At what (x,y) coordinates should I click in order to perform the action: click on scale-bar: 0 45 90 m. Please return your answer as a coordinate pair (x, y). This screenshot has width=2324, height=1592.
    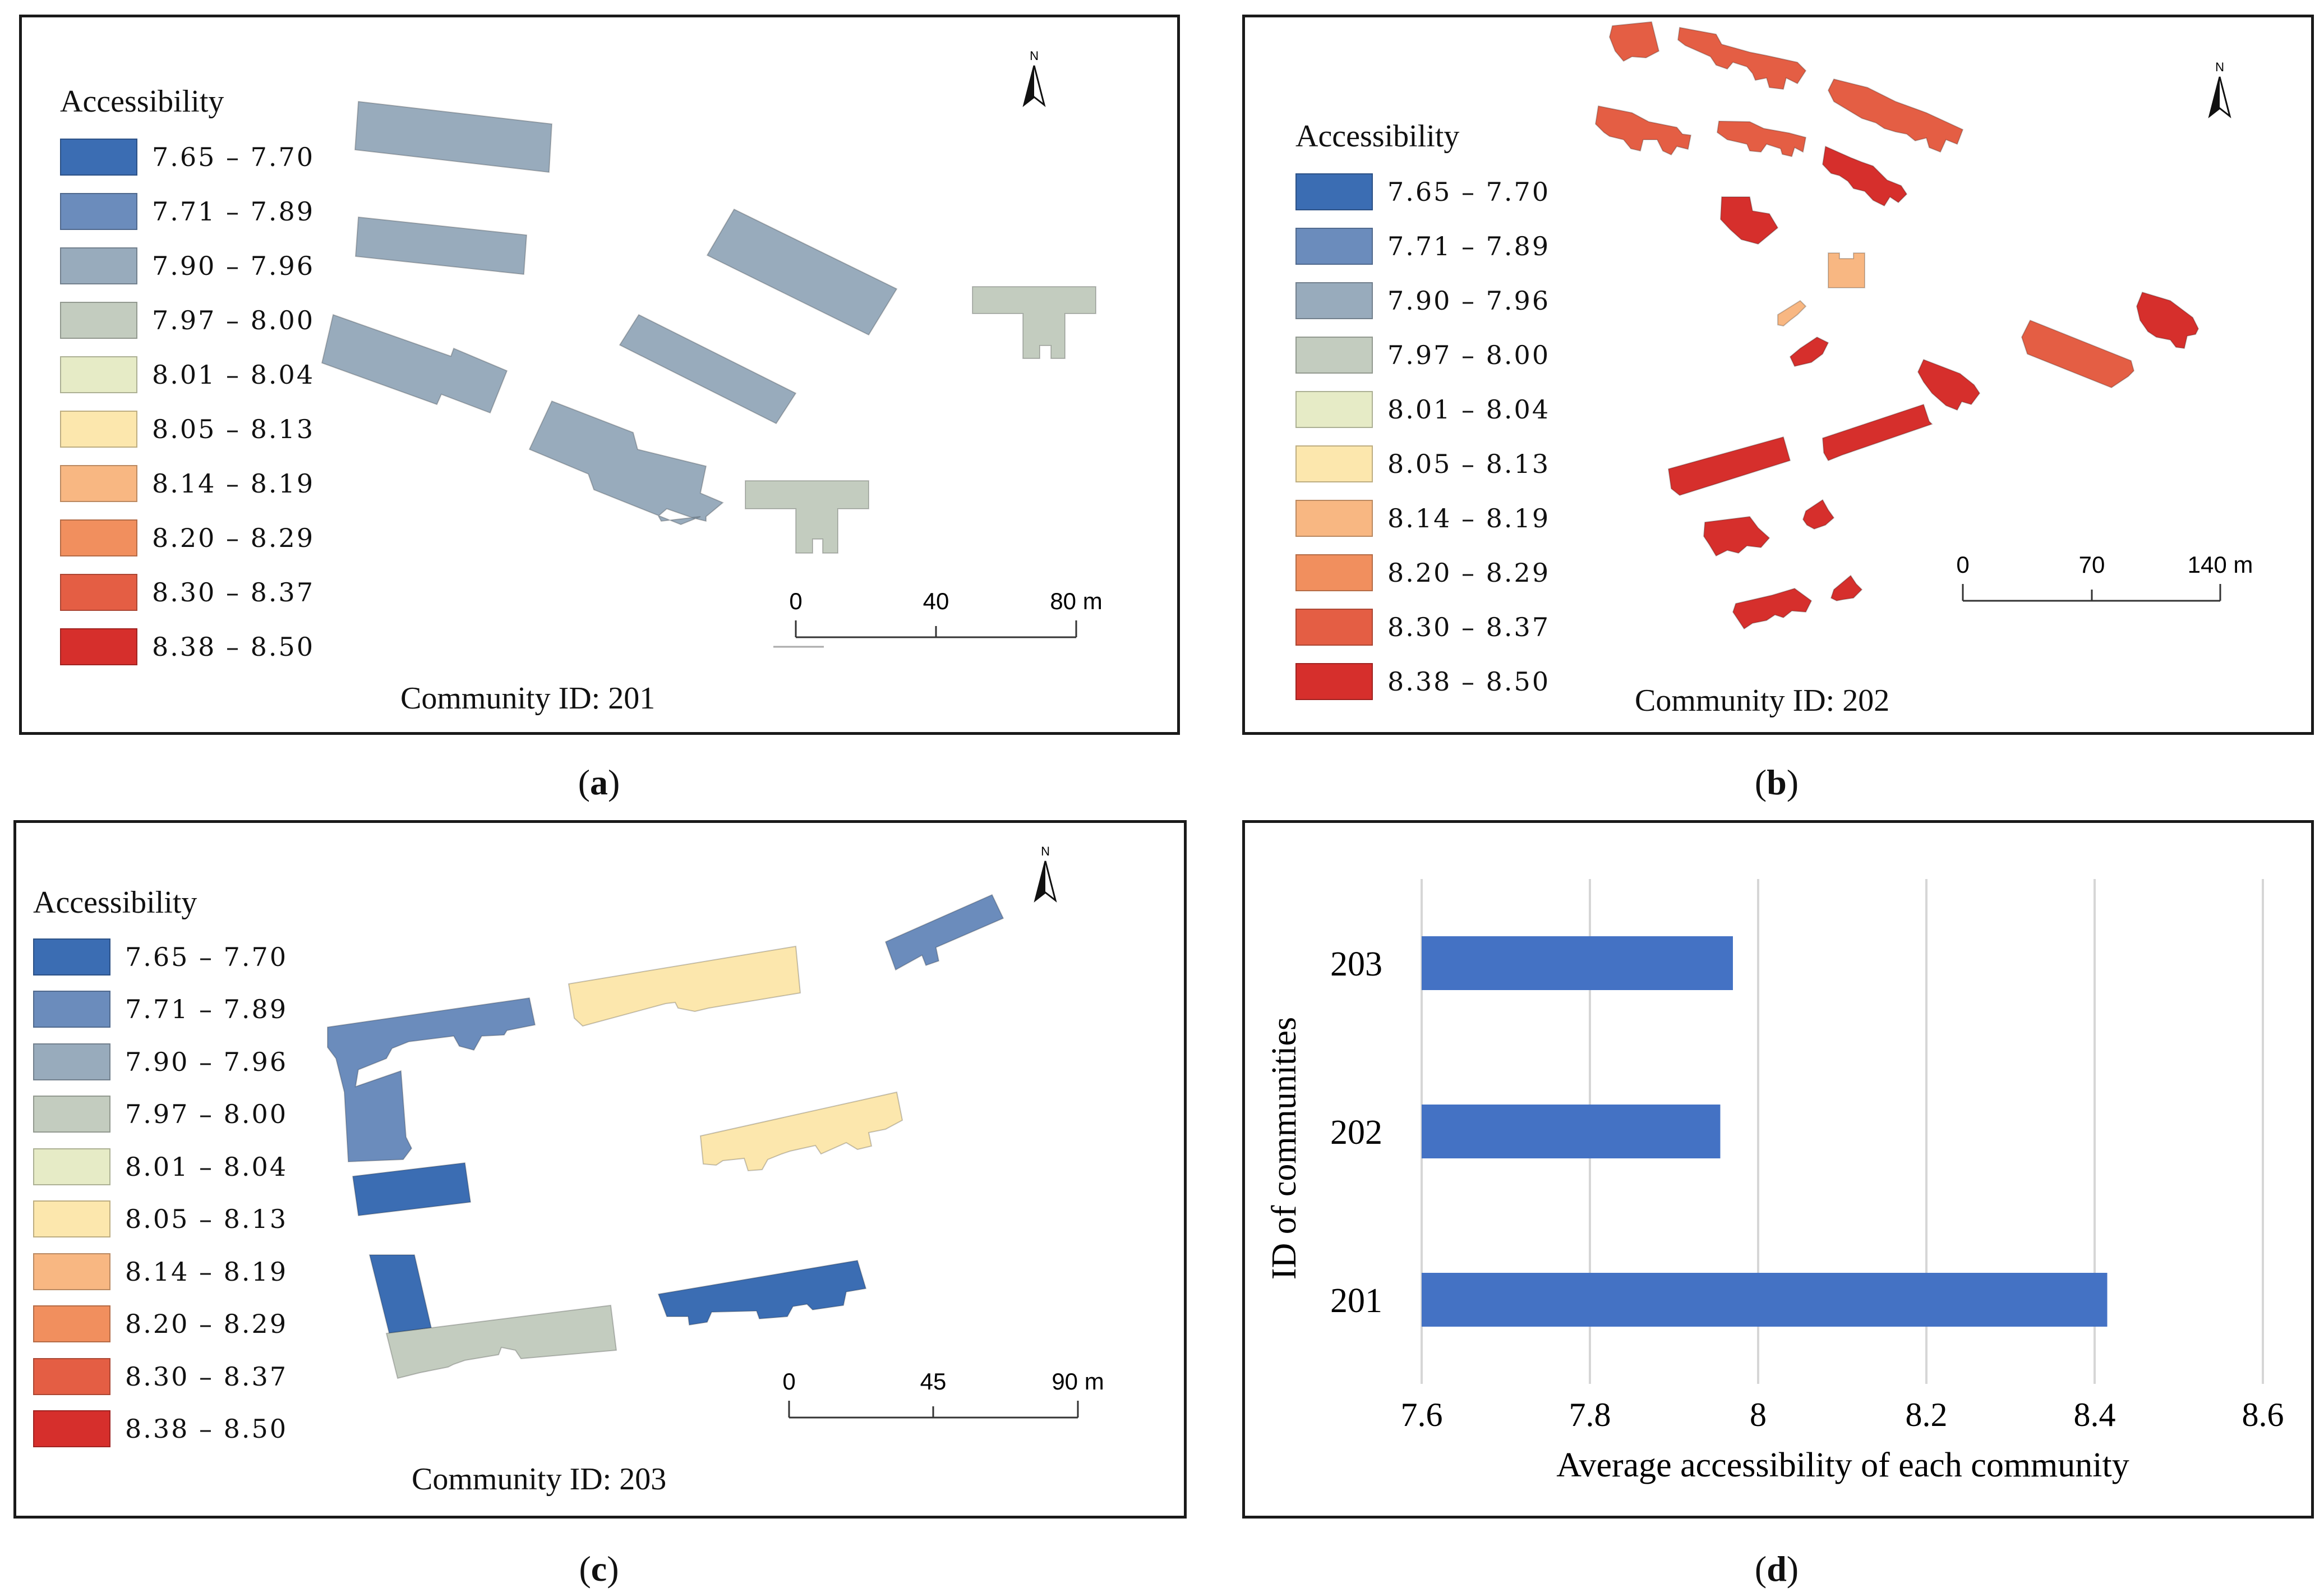
    Looking at the image, I should click on (943, 1393).